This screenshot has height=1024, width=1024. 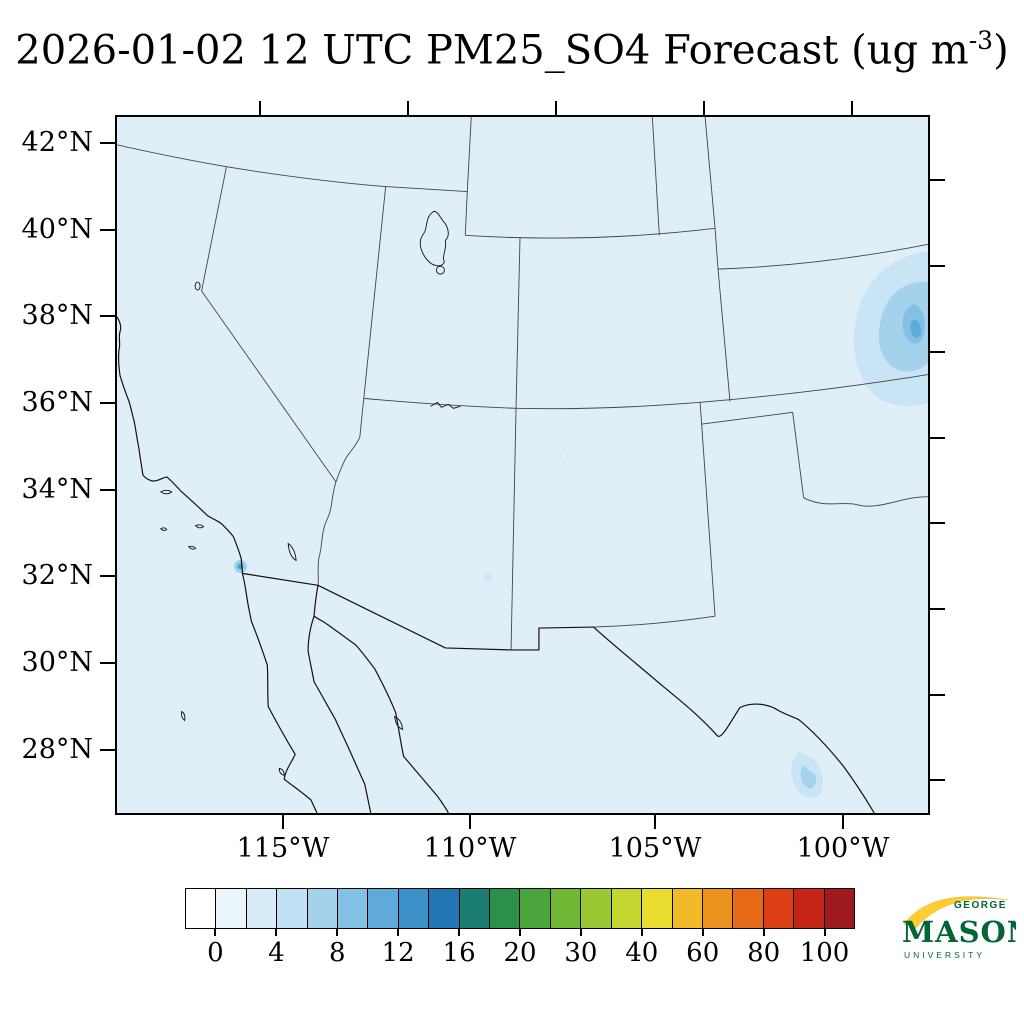 I want to click on border-40n, so click(x=823, y=256).